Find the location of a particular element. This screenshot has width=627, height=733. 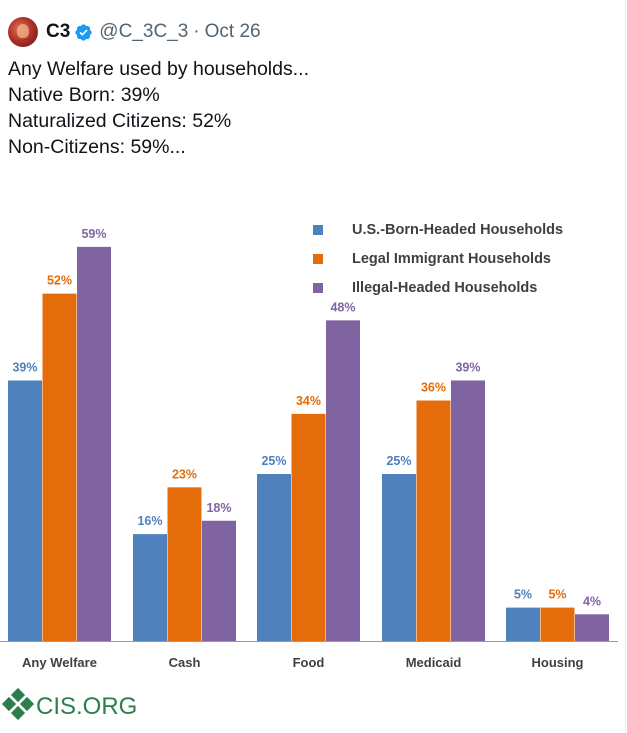

category-label: Food is located at coordinates (309, 662).